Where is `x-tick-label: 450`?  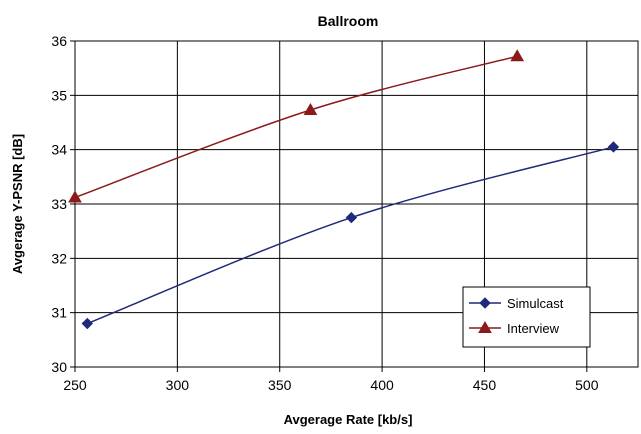
x-tick-label: 450 is located at coordinates (485, 385).